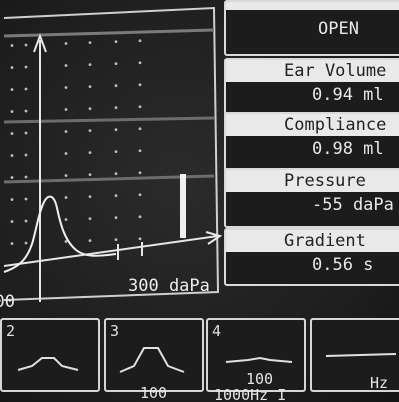 This screenshot has height=402, width=399. What do you see at coordinates (312, 241) in the screenshot?
I see `gradient-label: Gradient` at bounding box center [312, 241].